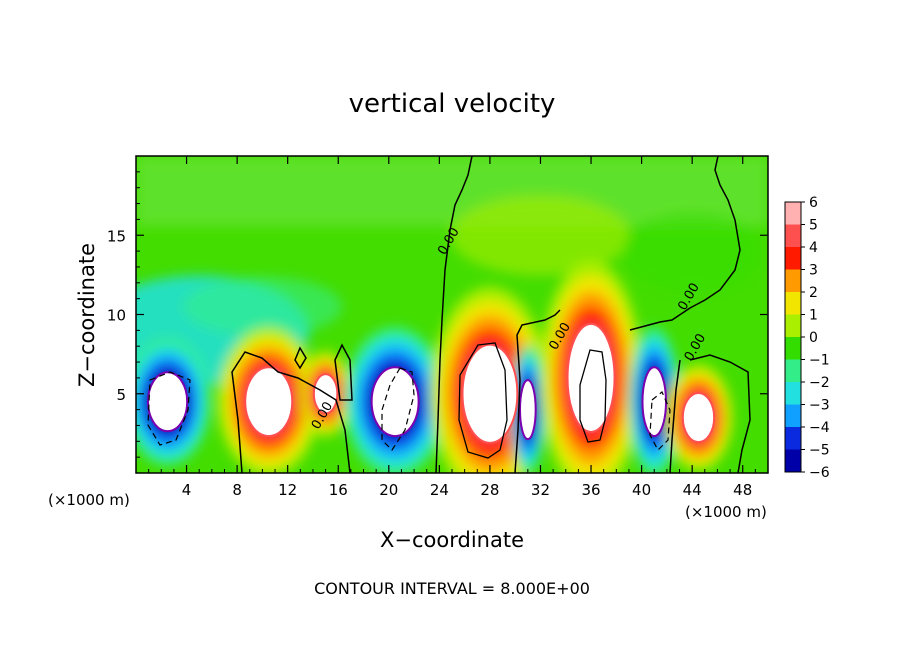 The height and width of the screenshot is (654, 904). I want to click on y-tick-label: 15, so click(116, 236).